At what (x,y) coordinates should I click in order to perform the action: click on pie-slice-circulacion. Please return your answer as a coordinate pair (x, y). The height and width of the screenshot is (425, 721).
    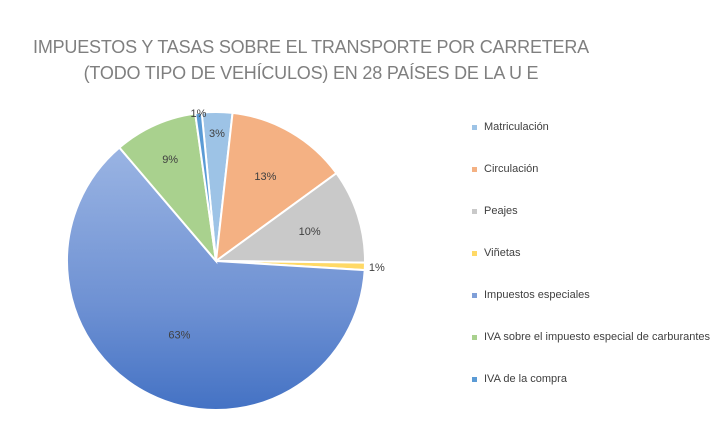
    Looking at the image, I should click on (276, 187).